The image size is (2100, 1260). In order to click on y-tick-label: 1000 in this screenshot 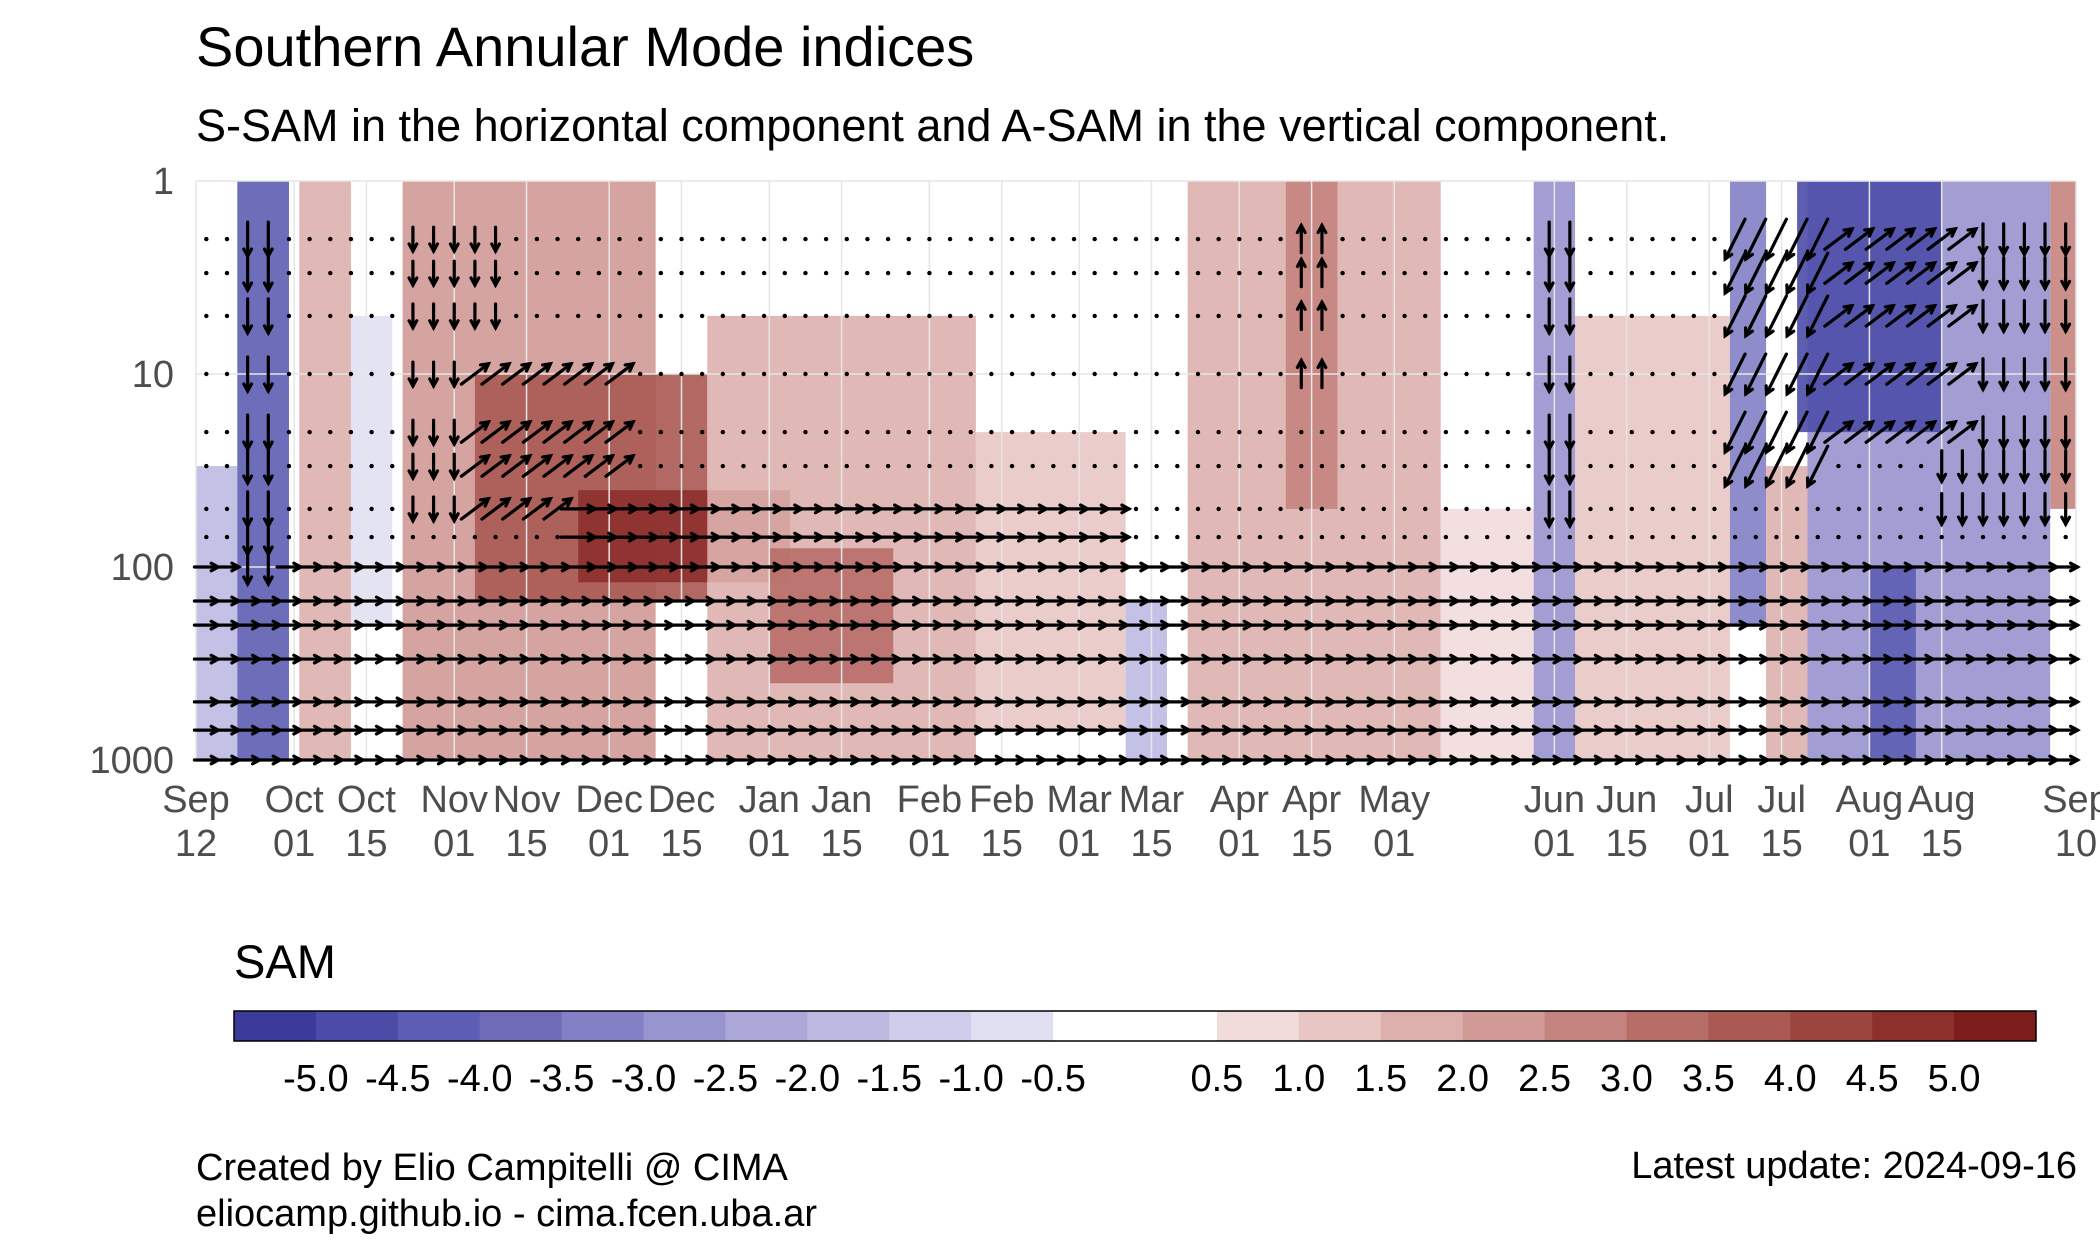, I will do `click(131, 761)`.